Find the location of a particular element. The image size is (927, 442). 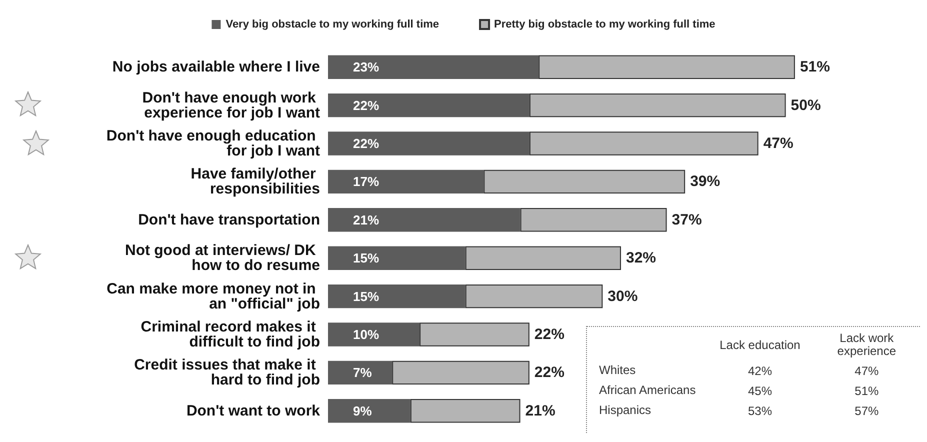

category-label: Whites is located at coordinates (617, 370).